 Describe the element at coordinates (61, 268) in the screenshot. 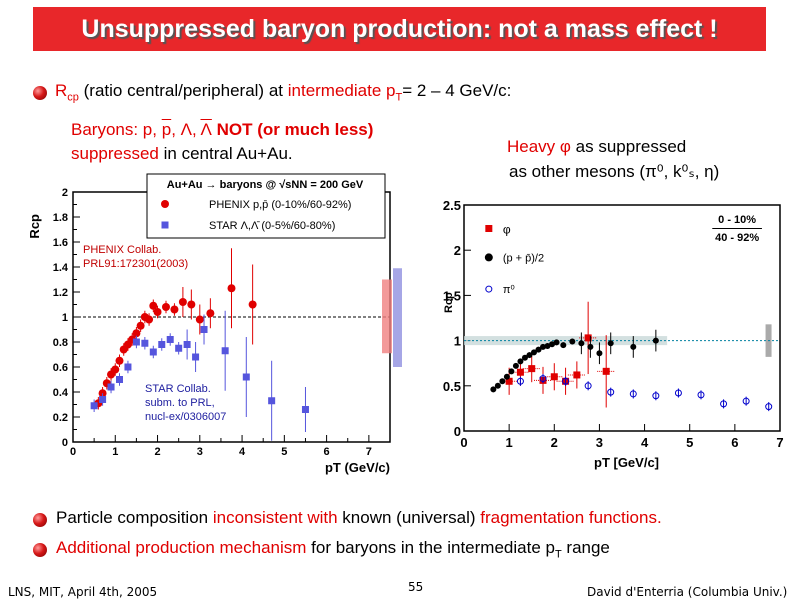

I see `y-tick-label: 1.4` at that location.